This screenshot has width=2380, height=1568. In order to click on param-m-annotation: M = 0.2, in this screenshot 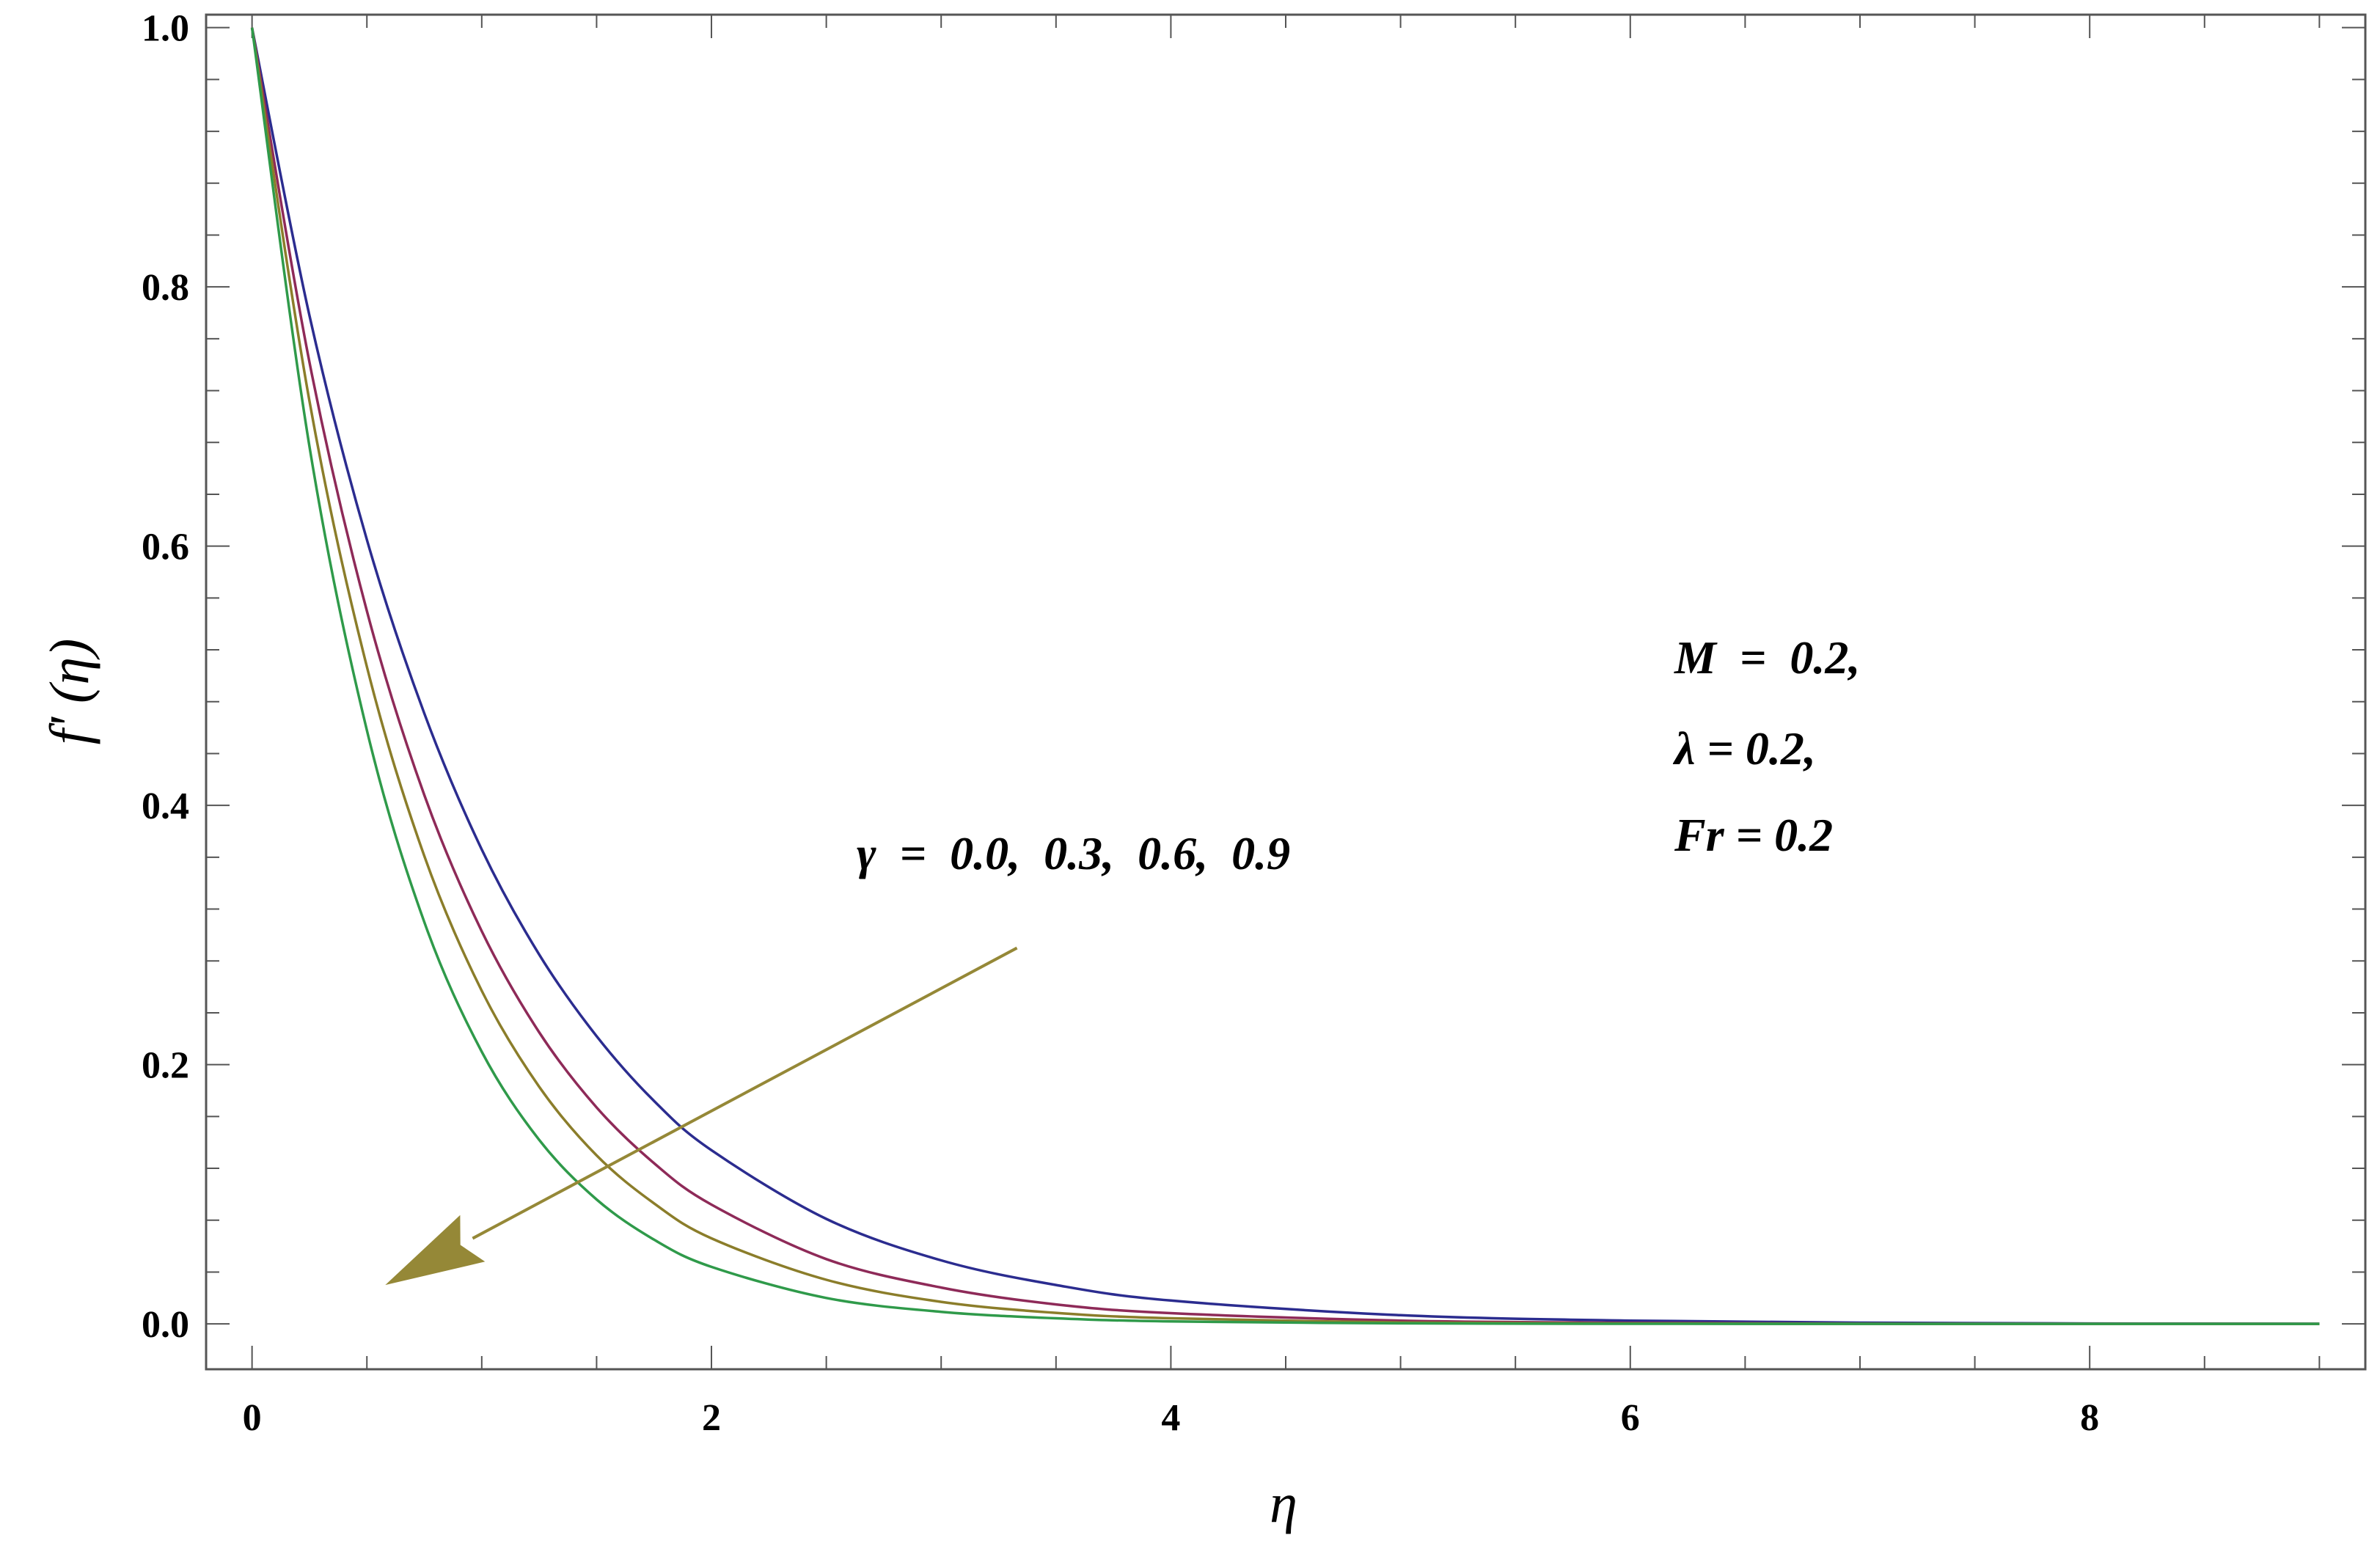, I will do `click(1767, 657)`.